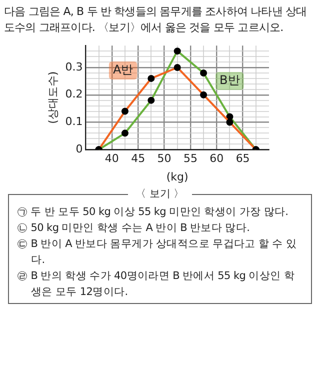  What do you see at coordinates (156, 284) in the screenshot?
I see `text: ㉣ B 반의 학생 수가 40명이라면 B 반에서 55 kg 이상인 학생은 모두 12명이다.` at bounding box center [156, 284].